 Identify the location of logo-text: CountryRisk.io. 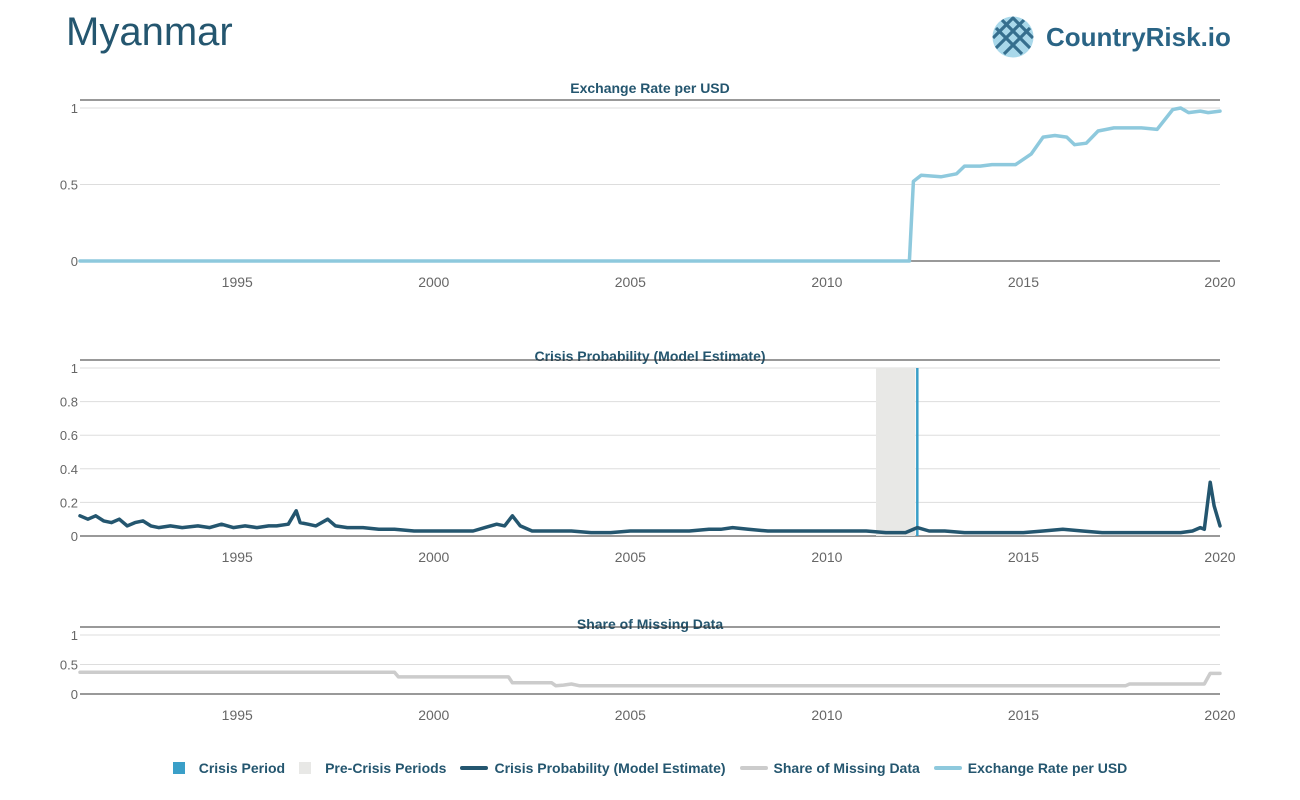
(1138, 36).